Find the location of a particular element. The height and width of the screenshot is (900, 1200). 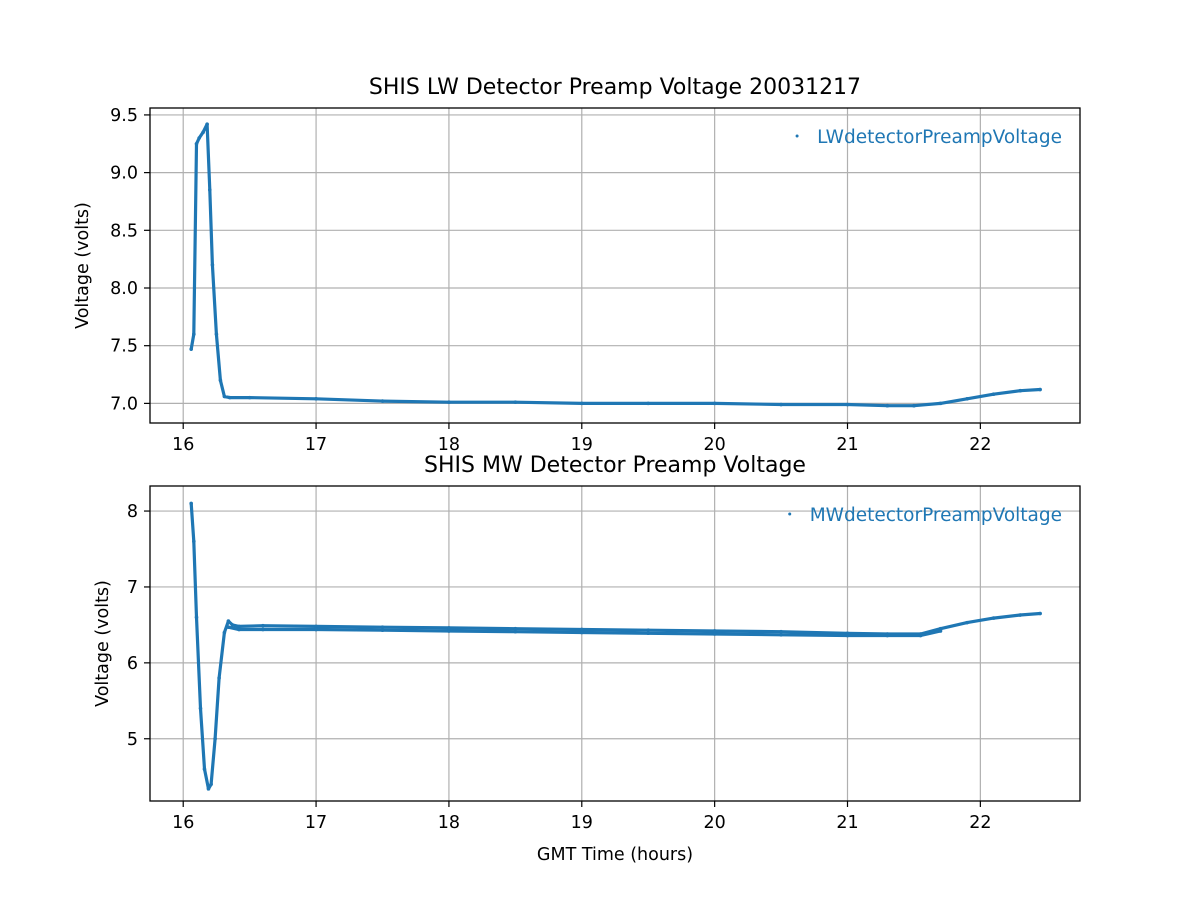

y-tick-label: 8 is located at coordinates (132, 512).